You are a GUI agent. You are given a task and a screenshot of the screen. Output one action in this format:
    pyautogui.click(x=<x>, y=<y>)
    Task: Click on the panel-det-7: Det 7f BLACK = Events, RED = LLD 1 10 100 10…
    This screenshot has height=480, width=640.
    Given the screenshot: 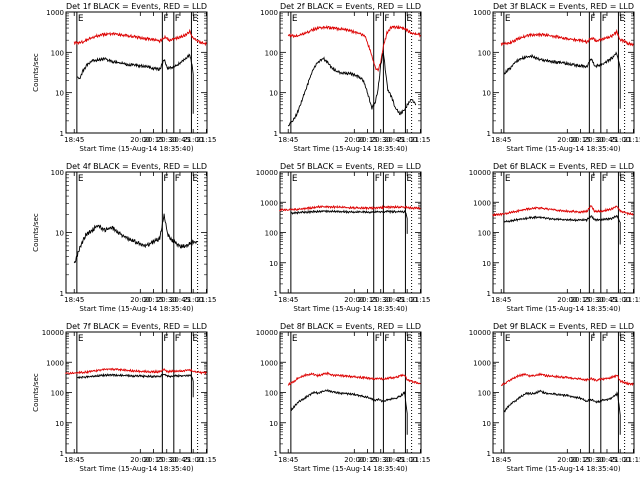 What is the action you would take?
    pyautogui.click(x=124, y=397)
    